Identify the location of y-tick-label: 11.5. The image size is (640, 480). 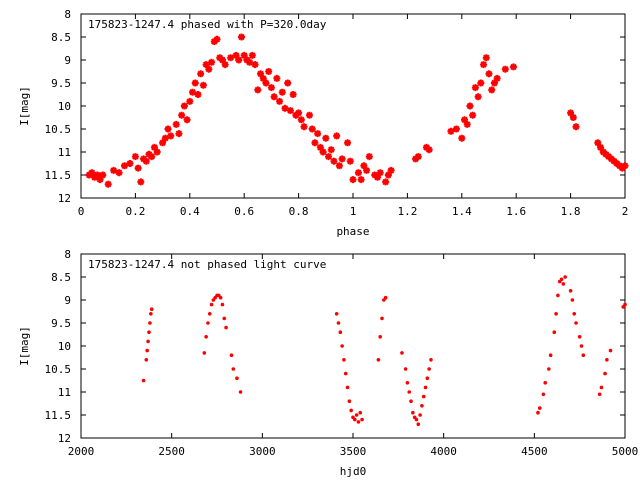
(58, 415).